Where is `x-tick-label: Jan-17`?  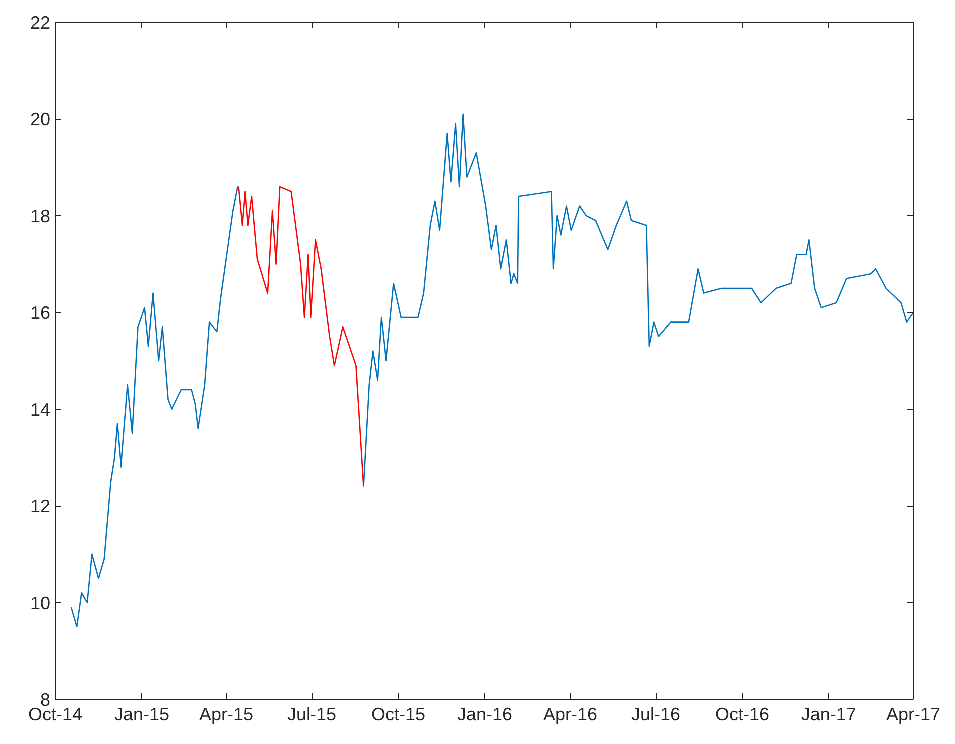
x-tick-label: Jan-17 is located at coordinates (828, 714).